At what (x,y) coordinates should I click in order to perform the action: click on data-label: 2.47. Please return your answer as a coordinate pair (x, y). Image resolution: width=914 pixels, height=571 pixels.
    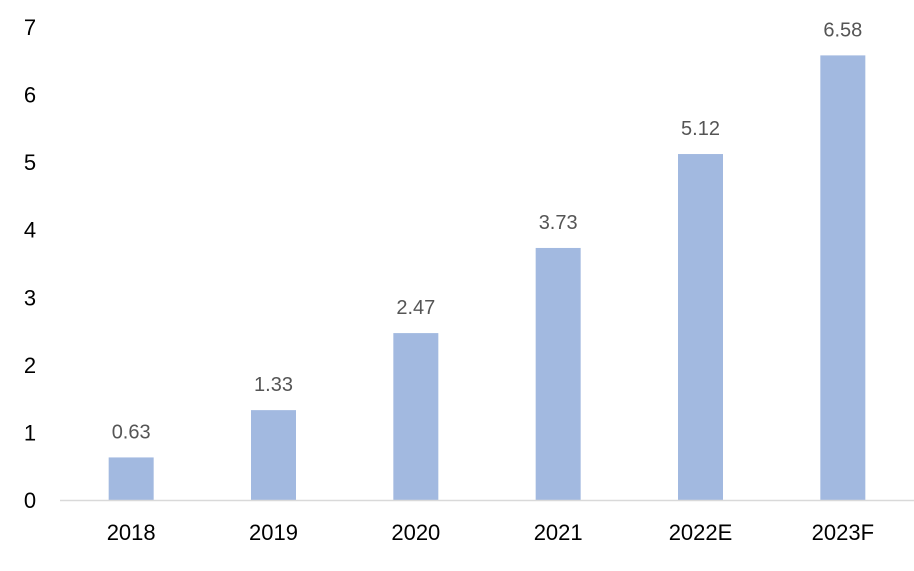
    Looking at the image, I should click on (415, 308).